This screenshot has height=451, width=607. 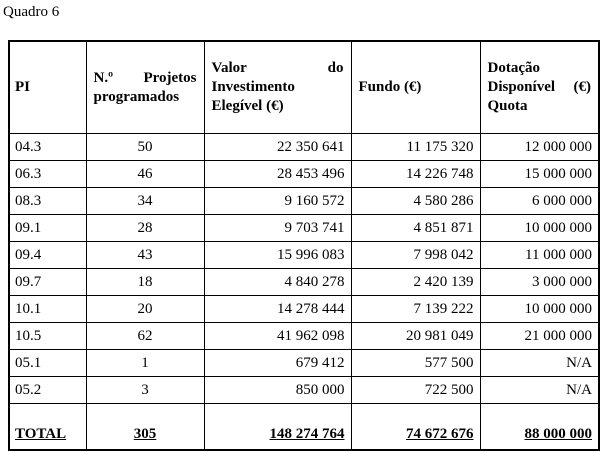 What do you see at coordinates (145, 336) in the screenshot?
I see `cell-projetos: 62` at bounding box center [145, 336].